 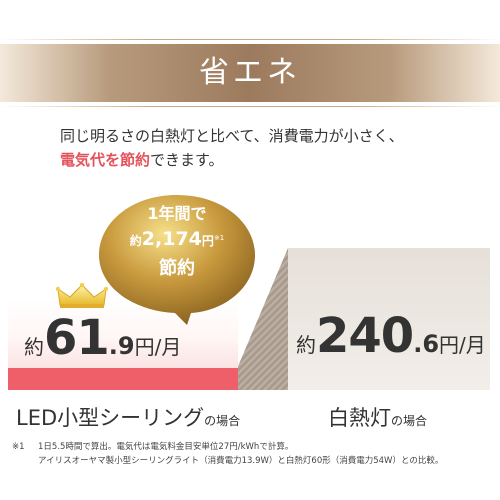 I want to click on intro-text: 同じ明るさの白熱灯と比べて、消費電力が小さく、 電気代を節約できます。, so click(x=232, y=148).